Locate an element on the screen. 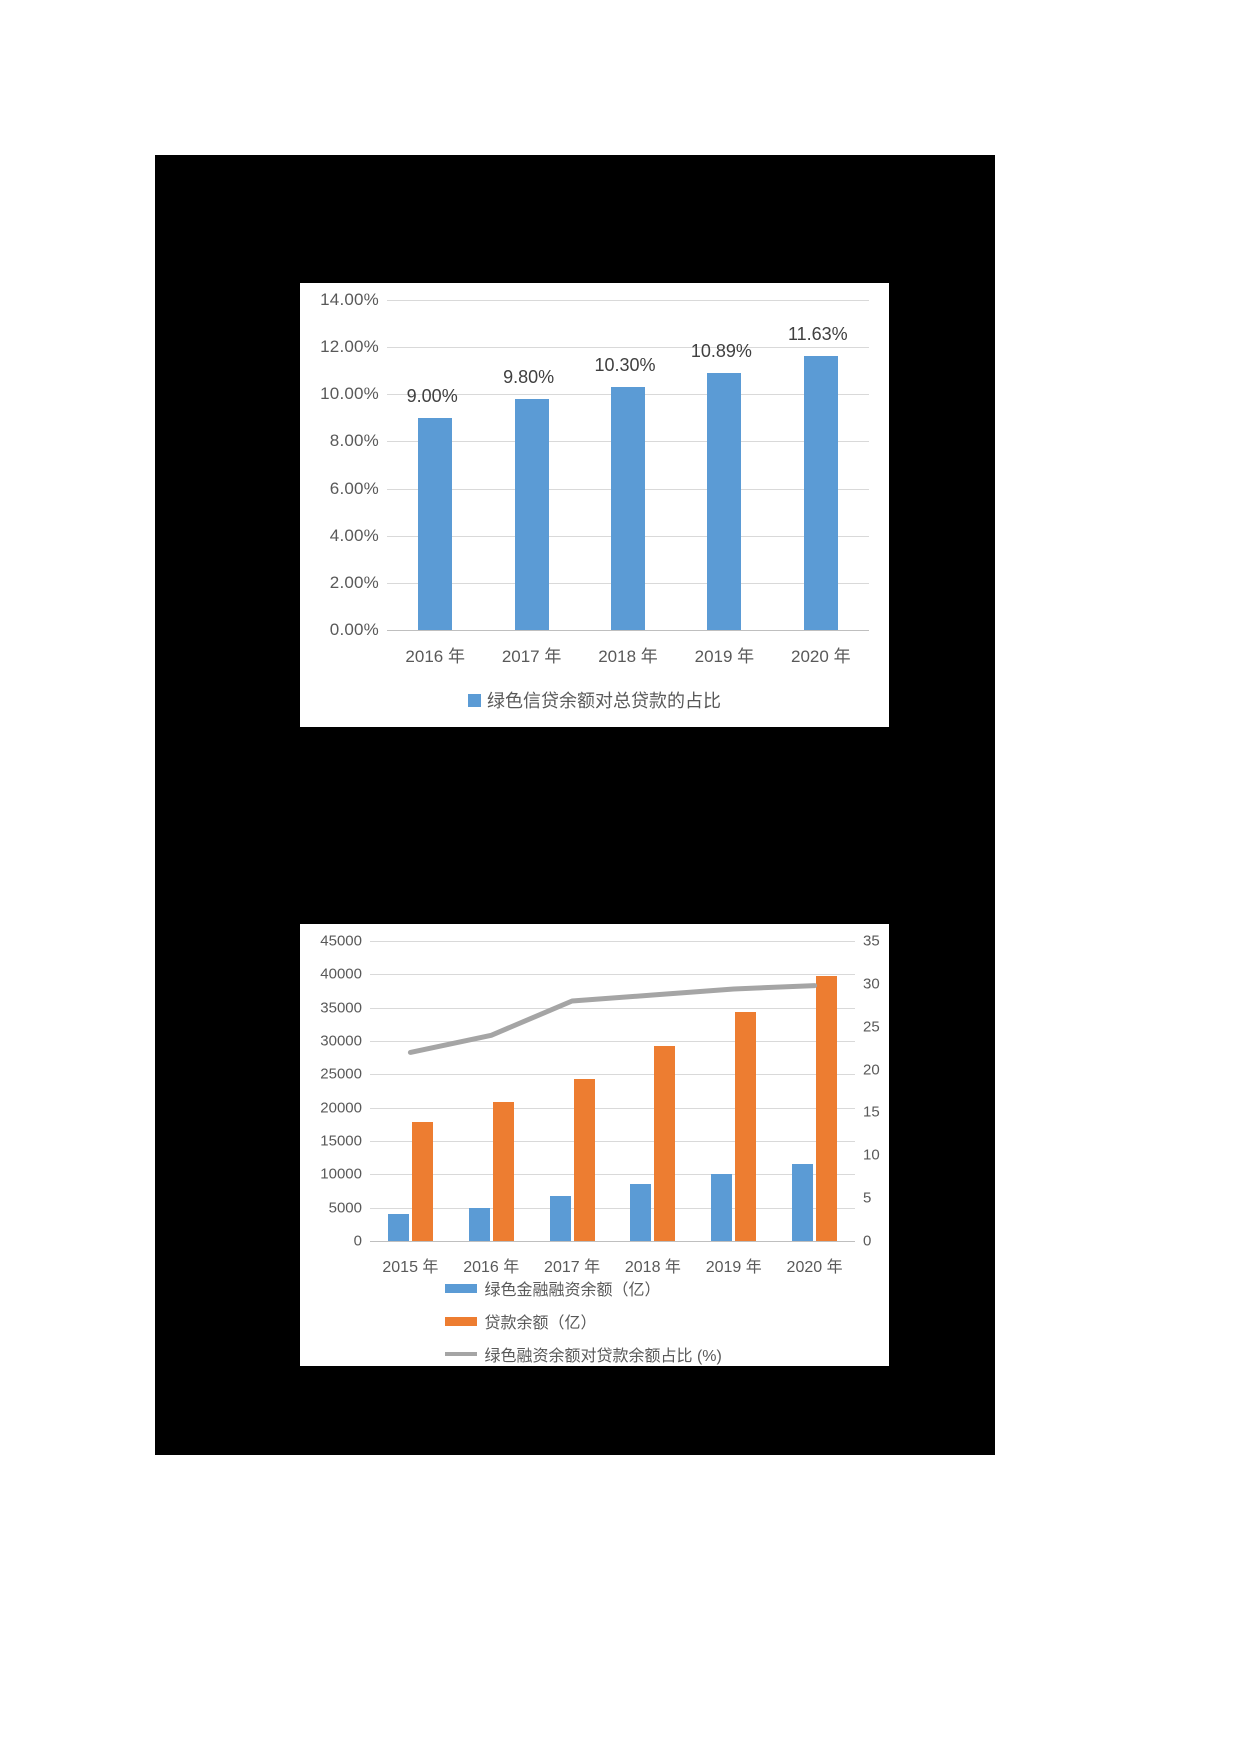 Image resolution: width=1240 pixels, height=1754 pixels. chart1-legend-label-0: 绿色信贷余额对总贷款的占比 is located at coordinates (604, 701).